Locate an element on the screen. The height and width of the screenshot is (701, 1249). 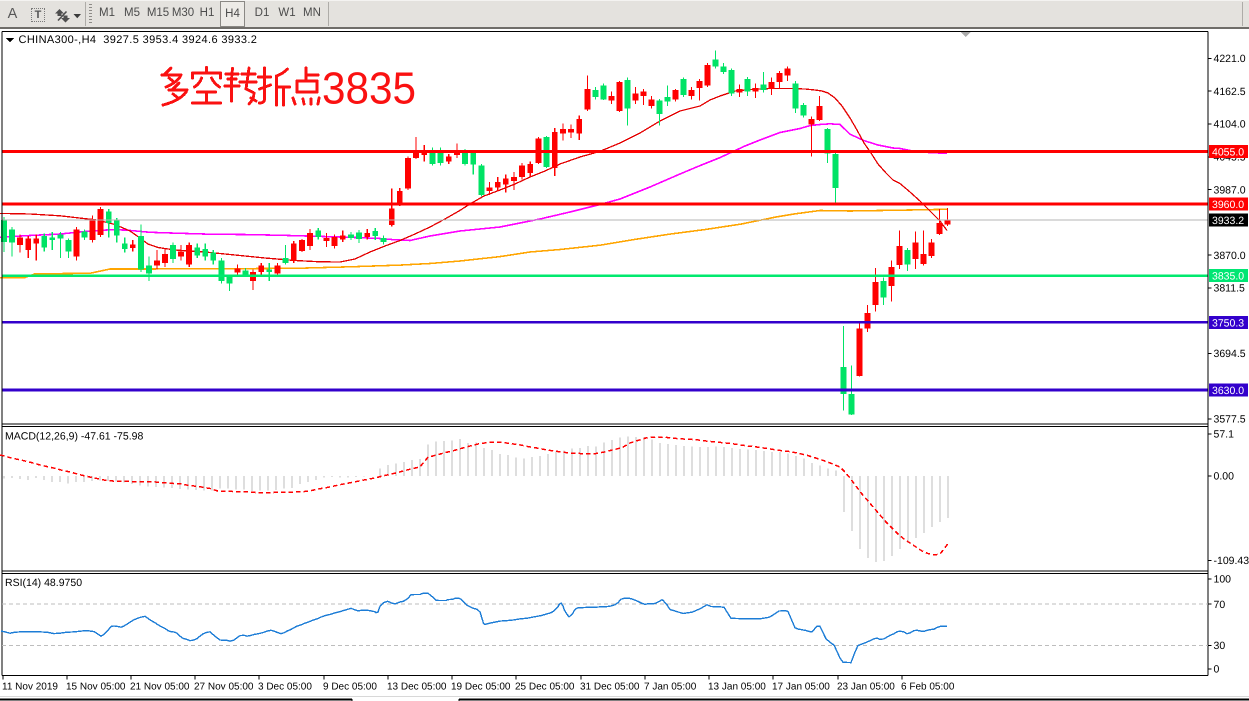
svg-text: 0.00 is located at coordinates (1224, 477).